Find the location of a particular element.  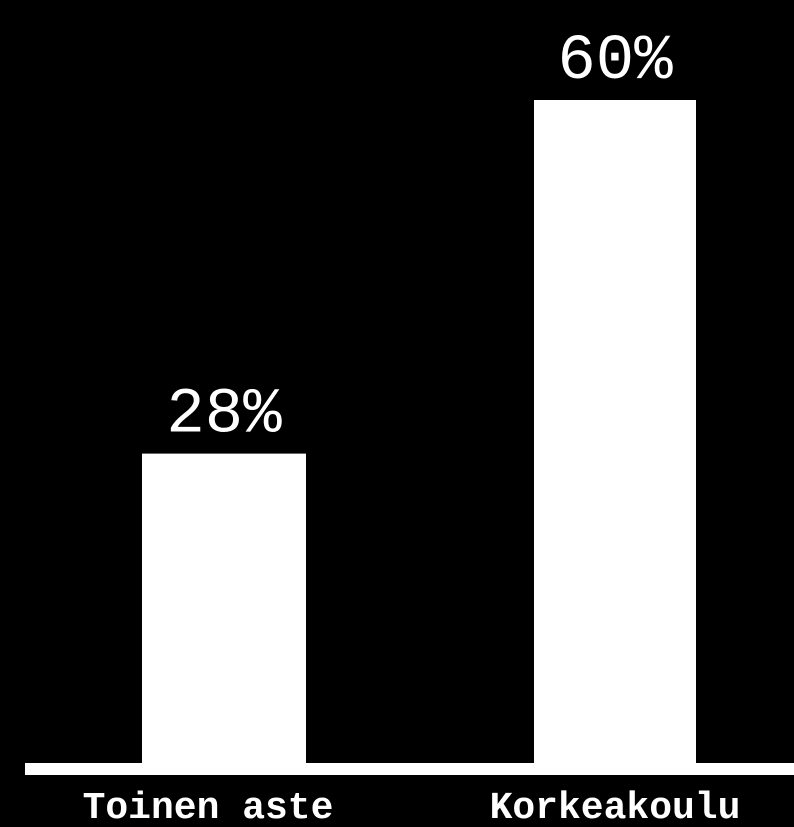

bar-value-label-toinen-aste: 28% is located at coordinates (224, 416).